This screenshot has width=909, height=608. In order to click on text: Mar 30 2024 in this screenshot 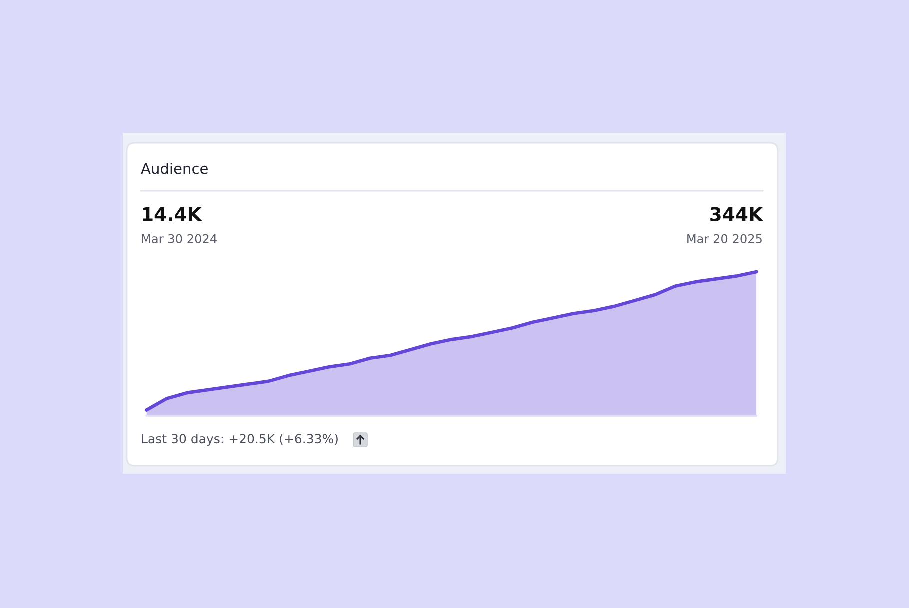, I will do `click(179, 239)`.